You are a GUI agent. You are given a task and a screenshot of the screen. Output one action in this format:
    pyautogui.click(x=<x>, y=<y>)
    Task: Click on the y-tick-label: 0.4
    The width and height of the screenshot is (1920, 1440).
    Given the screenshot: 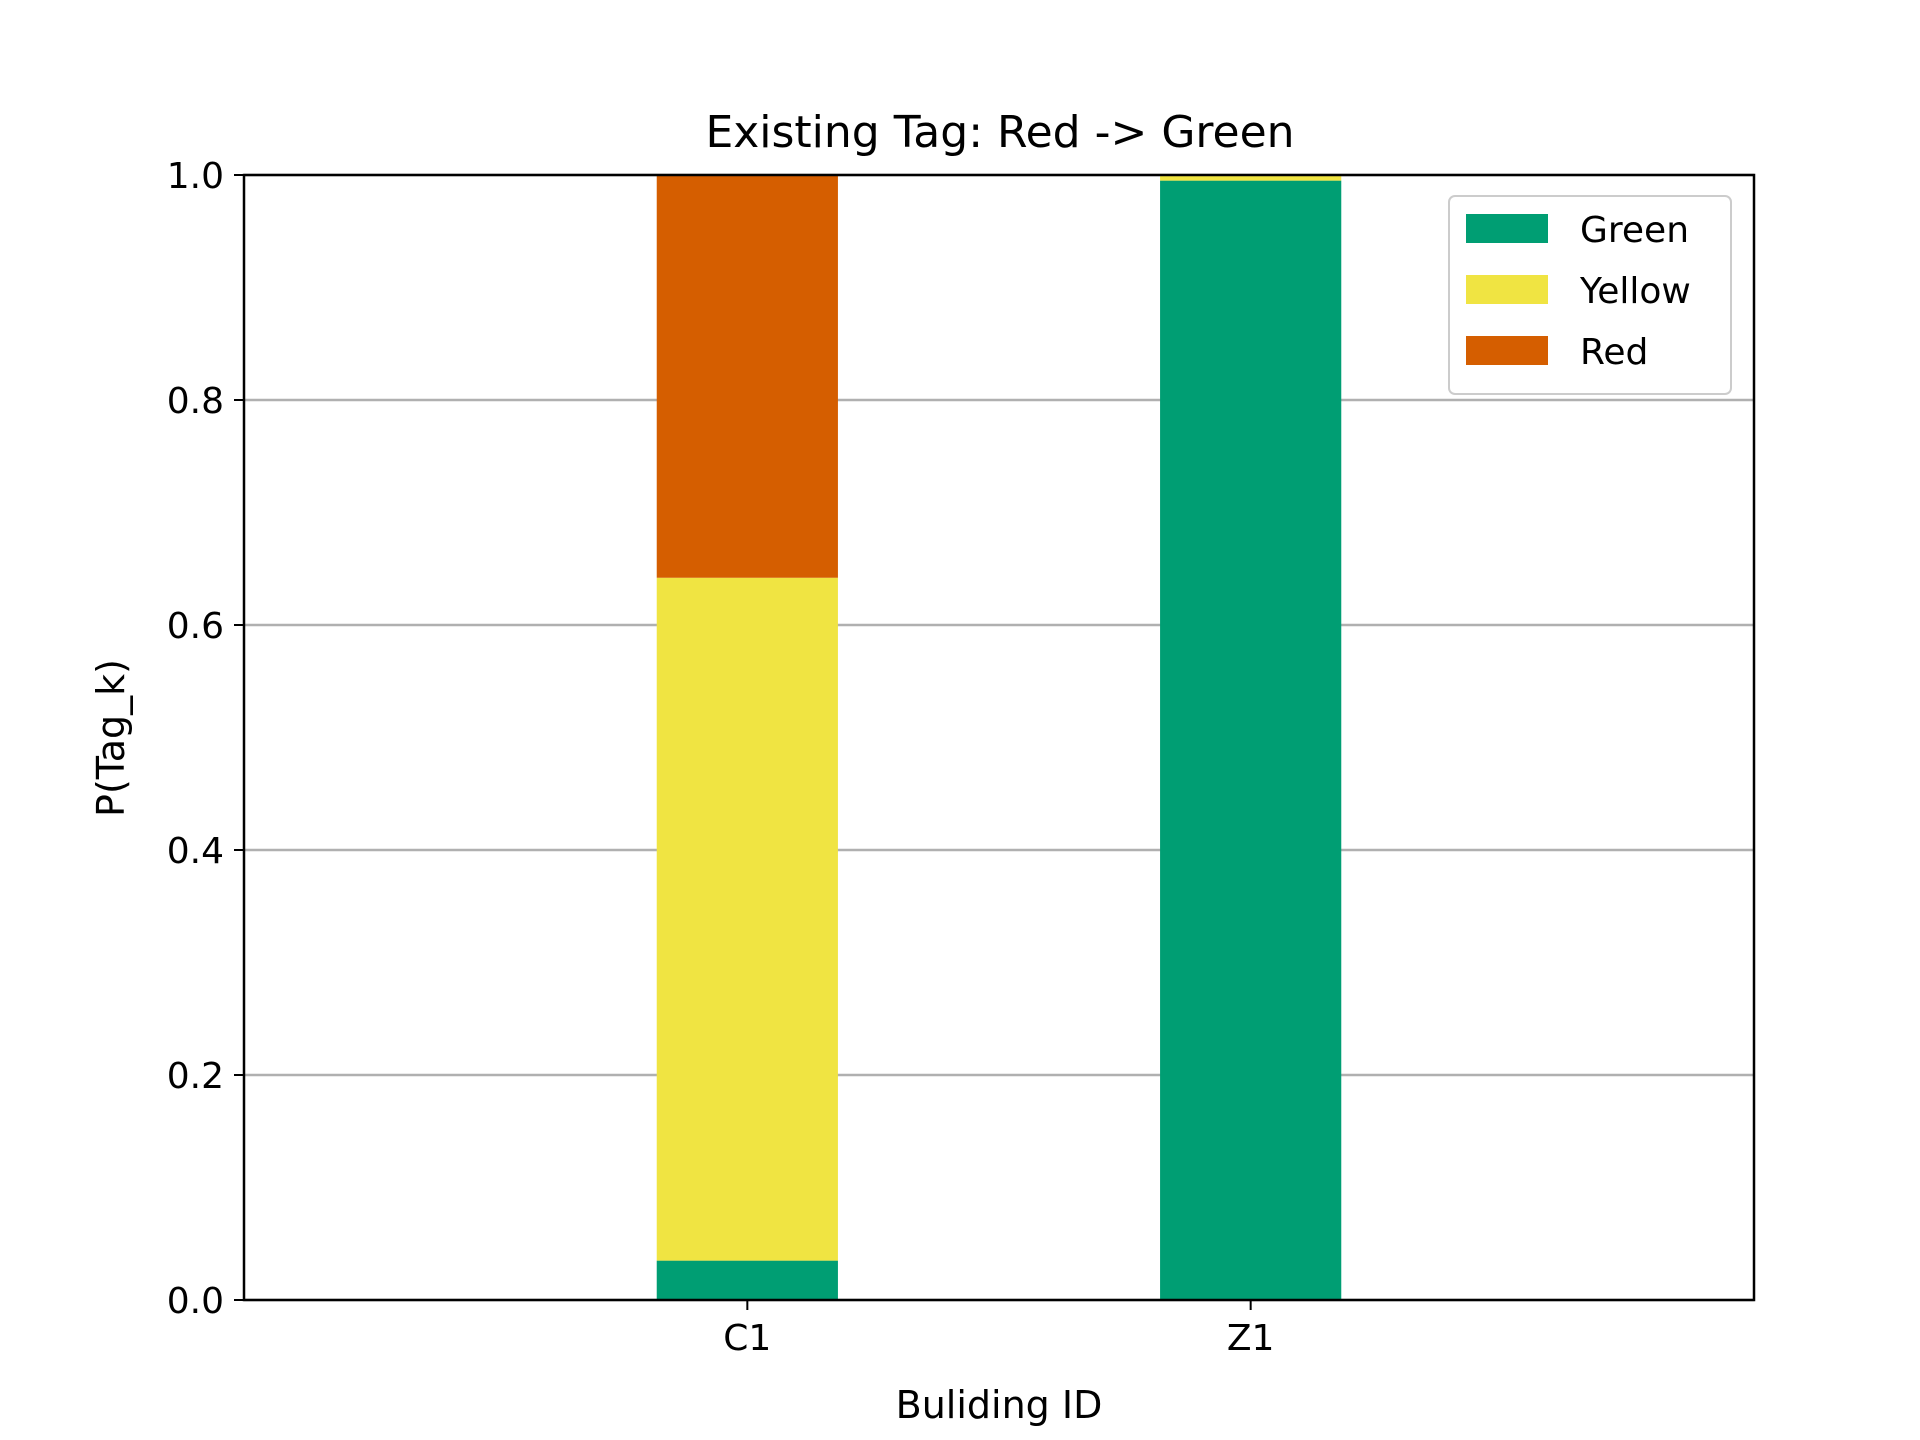 What is the action you would take?
    pyautogui.click(x=195, y=851)
    